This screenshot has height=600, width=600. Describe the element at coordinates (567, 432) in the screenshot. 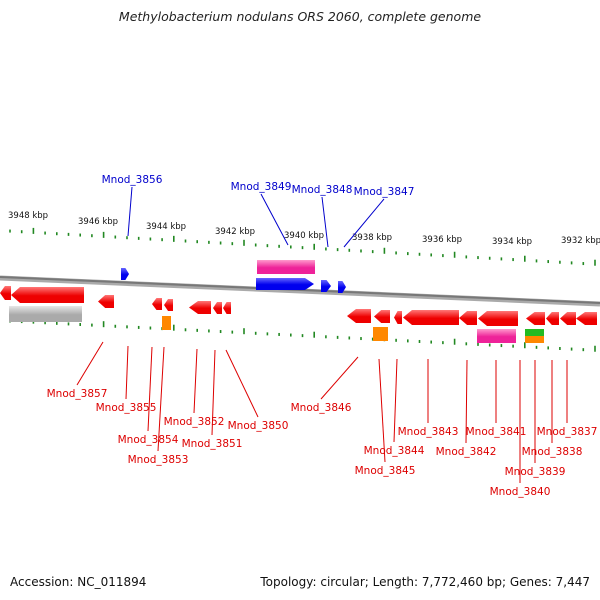

I see `reverse-gene-label: Mnod_3837` at that location.